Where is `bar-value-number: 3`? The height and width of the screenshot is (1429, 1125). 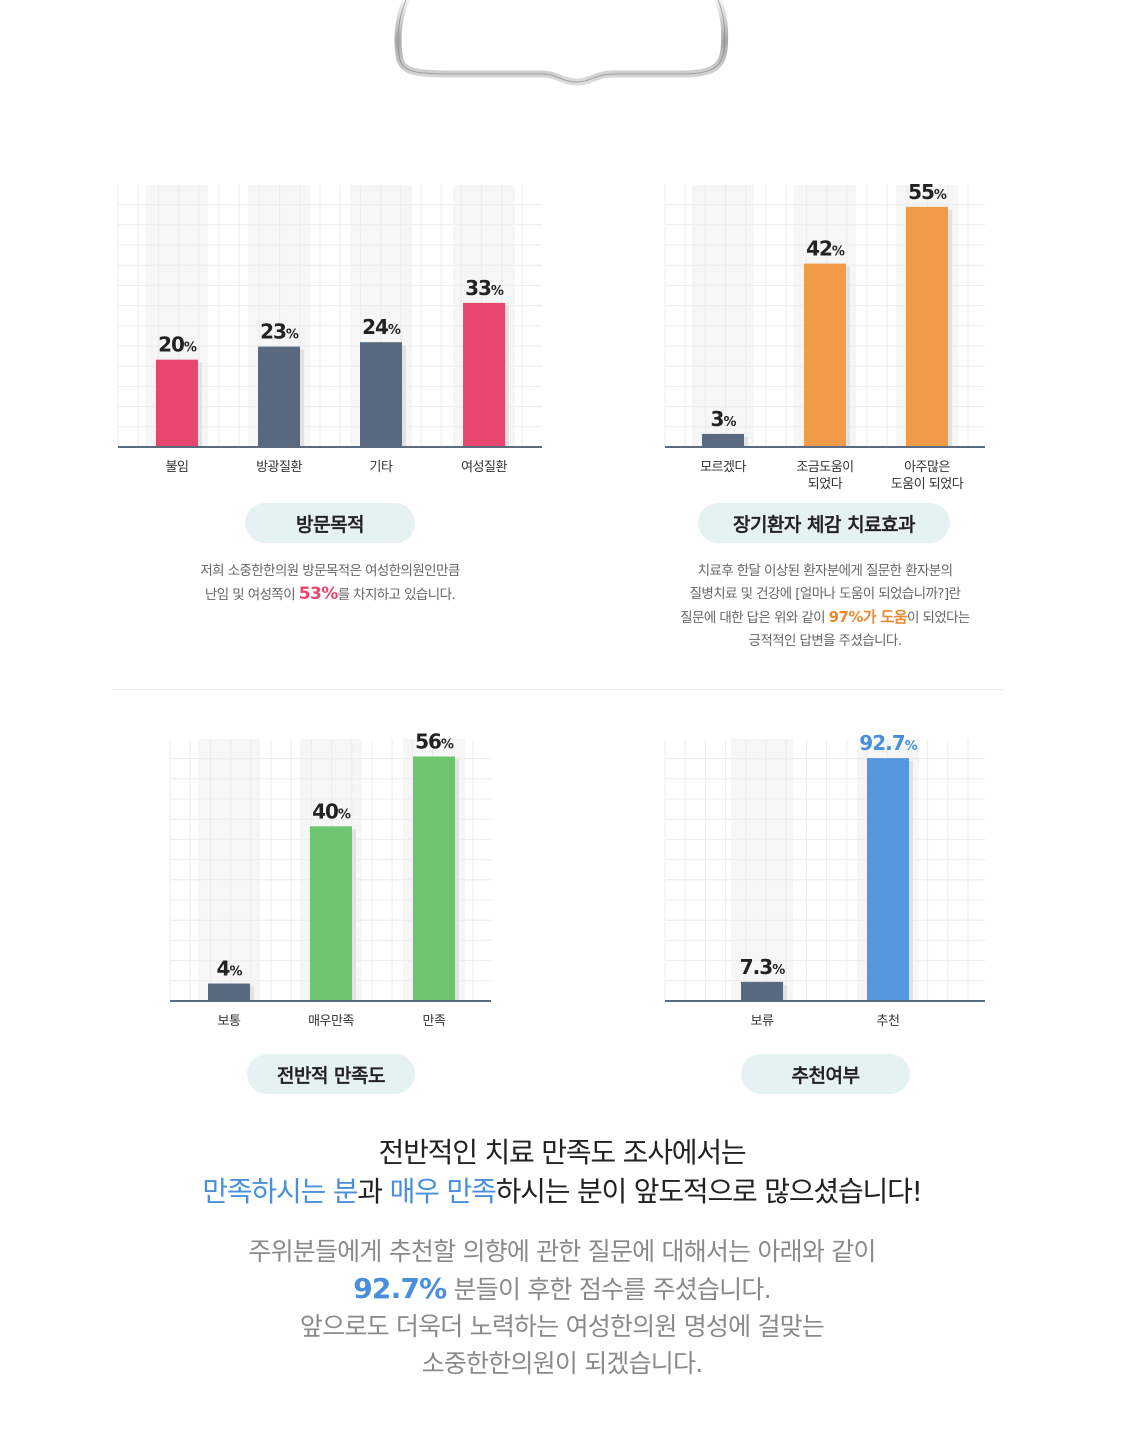
bar-value-number: 3 is located at coordinates (717, 419).